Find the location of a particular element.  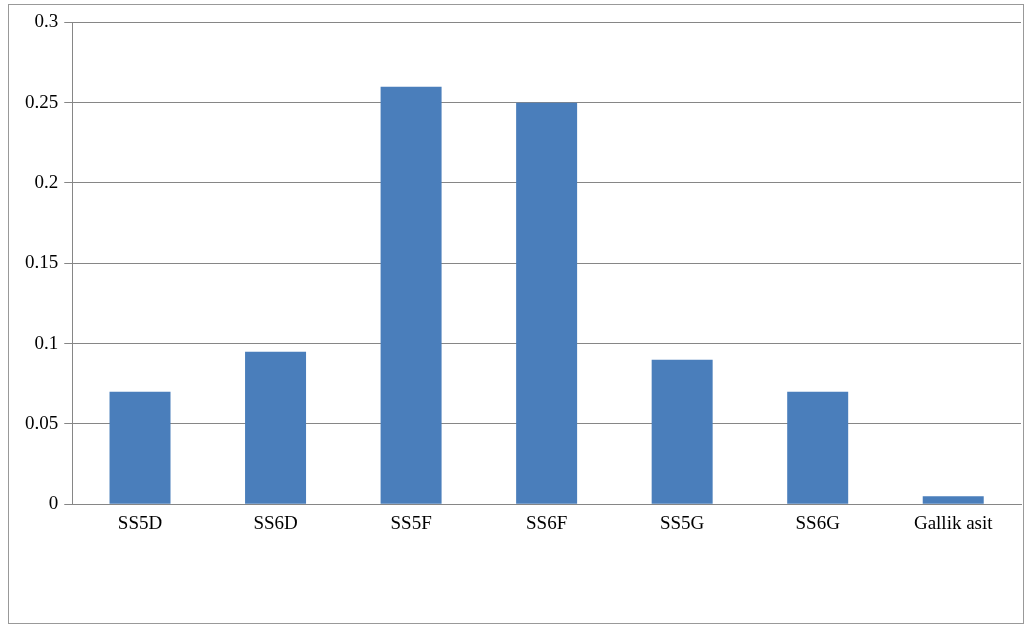

x-tick-label: SS5D is located at coordinates (140, 522).